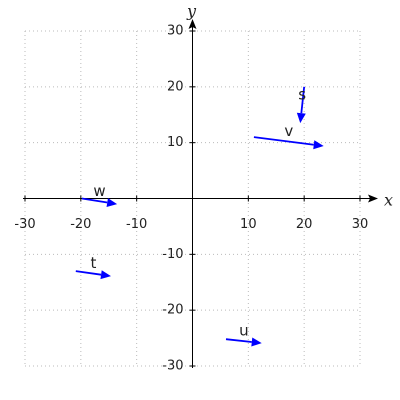  I want to click on x-tick-label: 30, so click(360, 224).